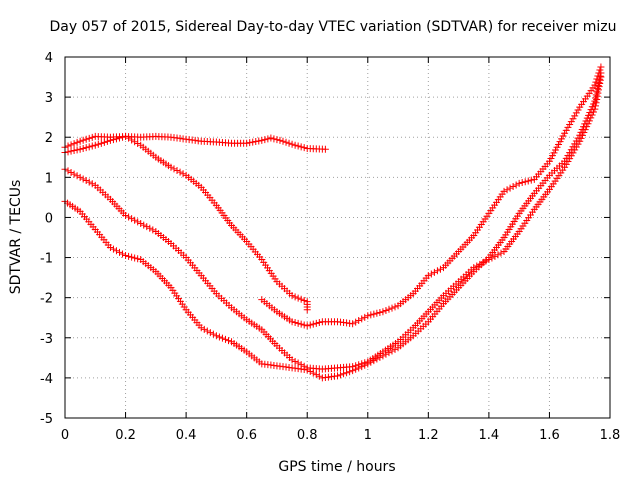  What do you see at coordinates (46, 259) in the screenshot?
I see `y-tick-label: -1` at bounding box center [46, 259].